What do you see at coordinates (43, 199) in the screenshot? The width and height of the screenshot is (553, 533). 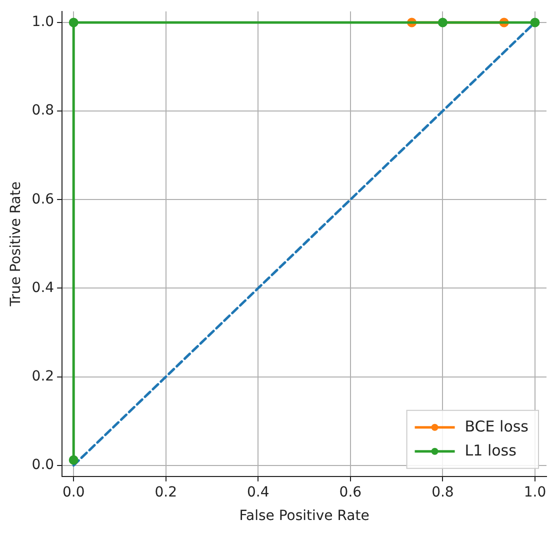 I see `y-tick-label: 0.6` at bounding box center [43, 199].